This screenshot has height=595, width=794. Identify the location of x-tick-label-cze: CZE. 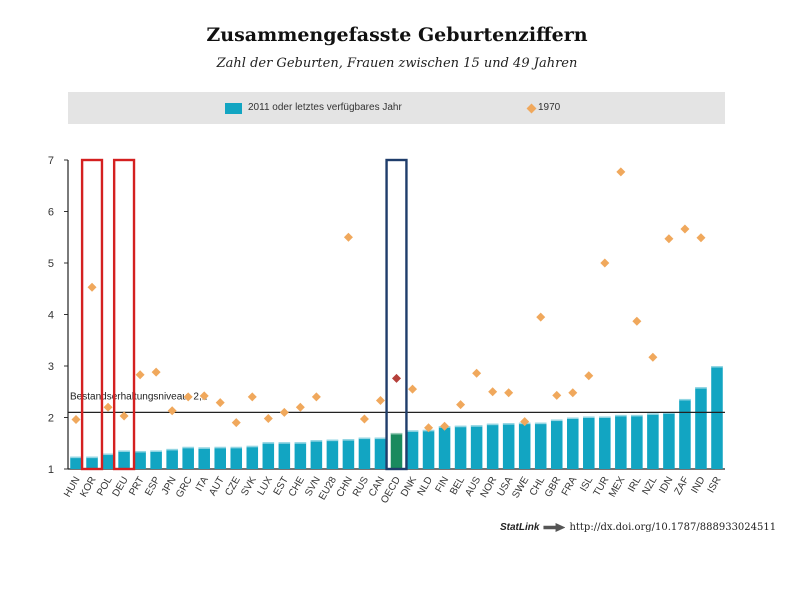
(233, 486).